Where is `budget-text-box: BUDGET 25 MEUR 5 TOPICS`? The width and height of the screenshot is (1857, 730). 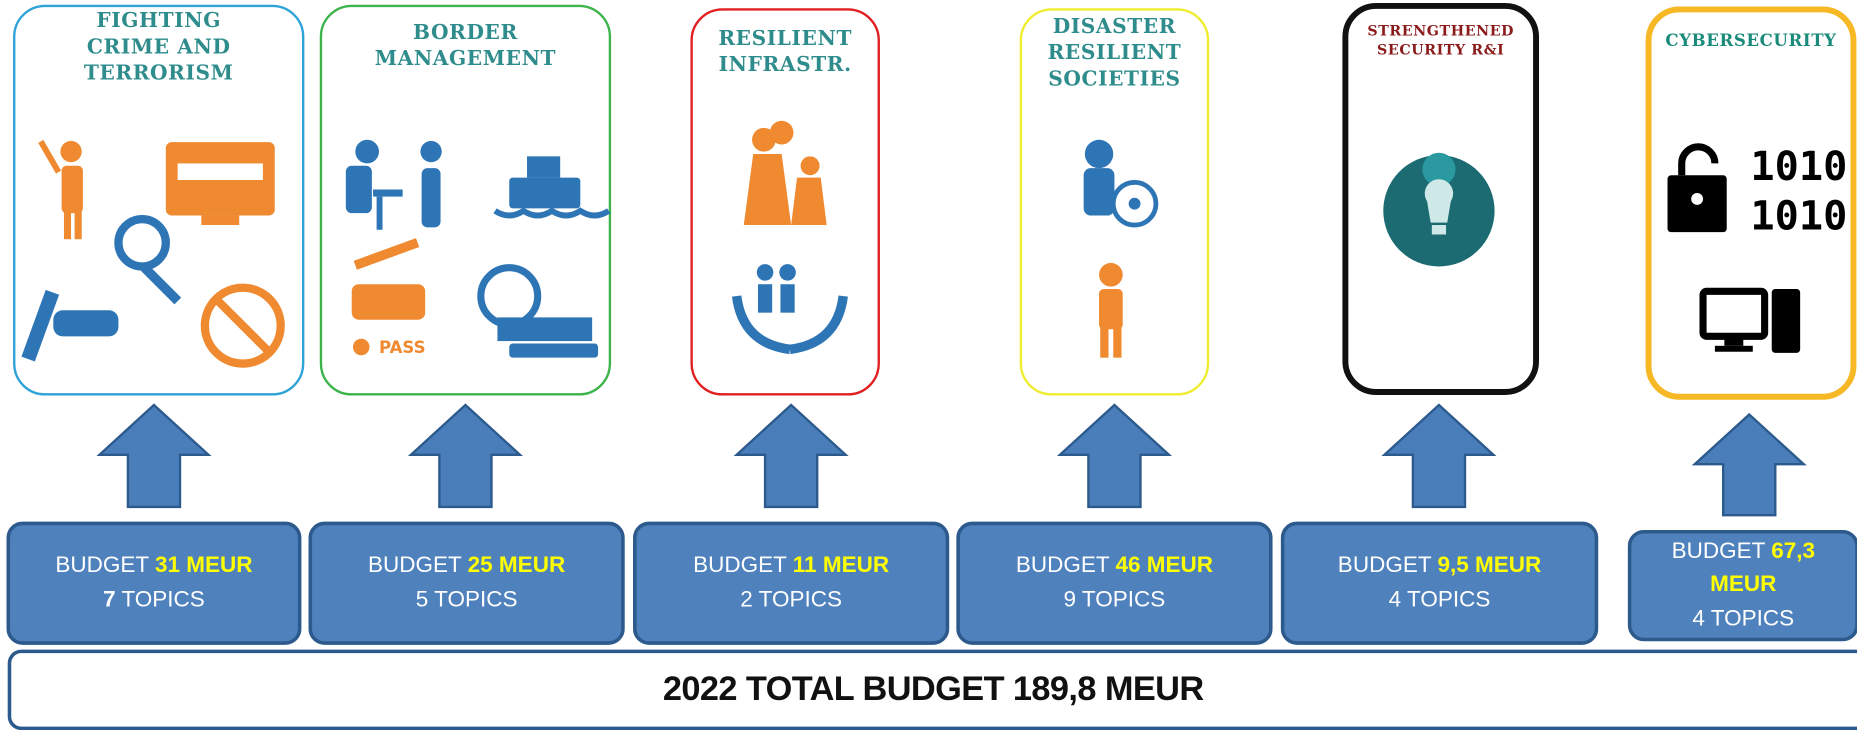
budget-text-box: BUDGET 25 MEUR 5 TOPICS is located at coordinates (466, 583).